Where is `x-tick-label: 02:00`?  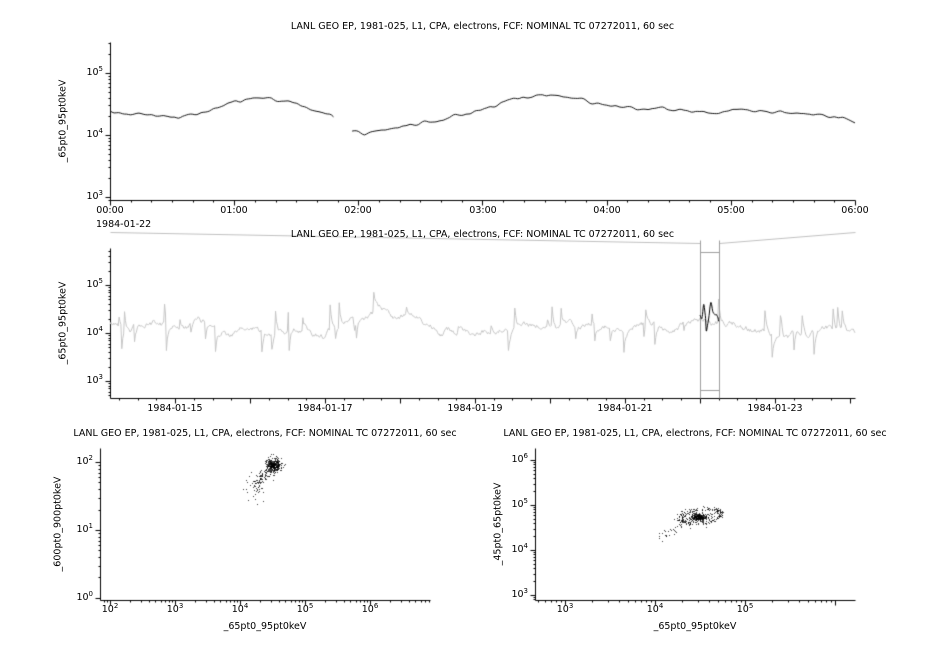 x-tick-label: 02:00 is located at coordinates (358, 210).